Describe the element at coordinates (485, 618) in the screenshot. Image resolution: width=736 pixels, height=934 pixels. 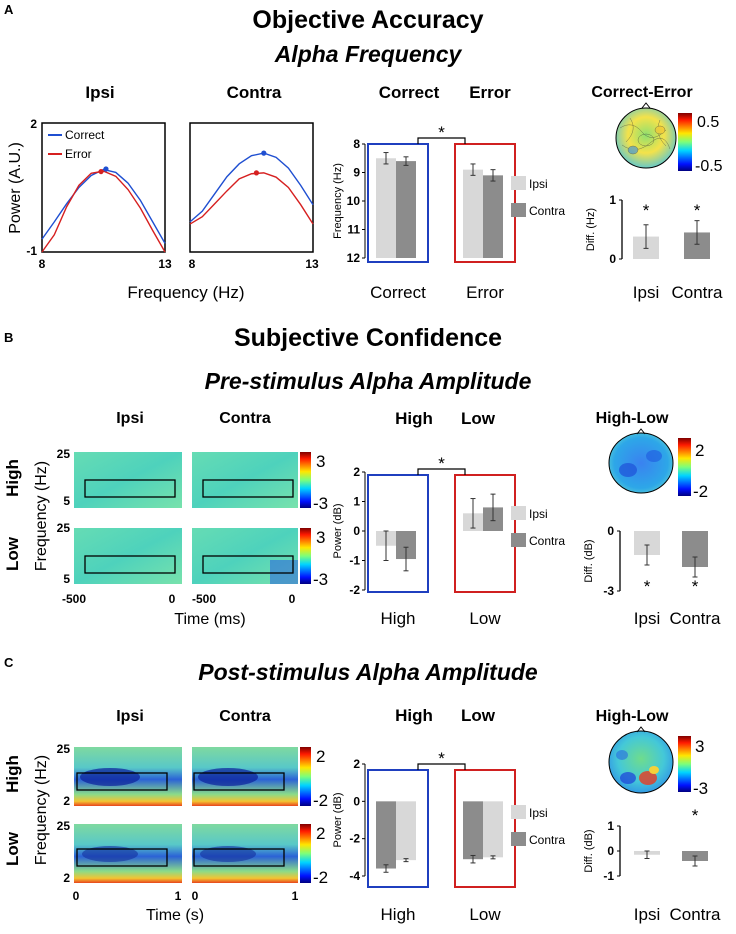
I see `category-label-low: Low` at that location.